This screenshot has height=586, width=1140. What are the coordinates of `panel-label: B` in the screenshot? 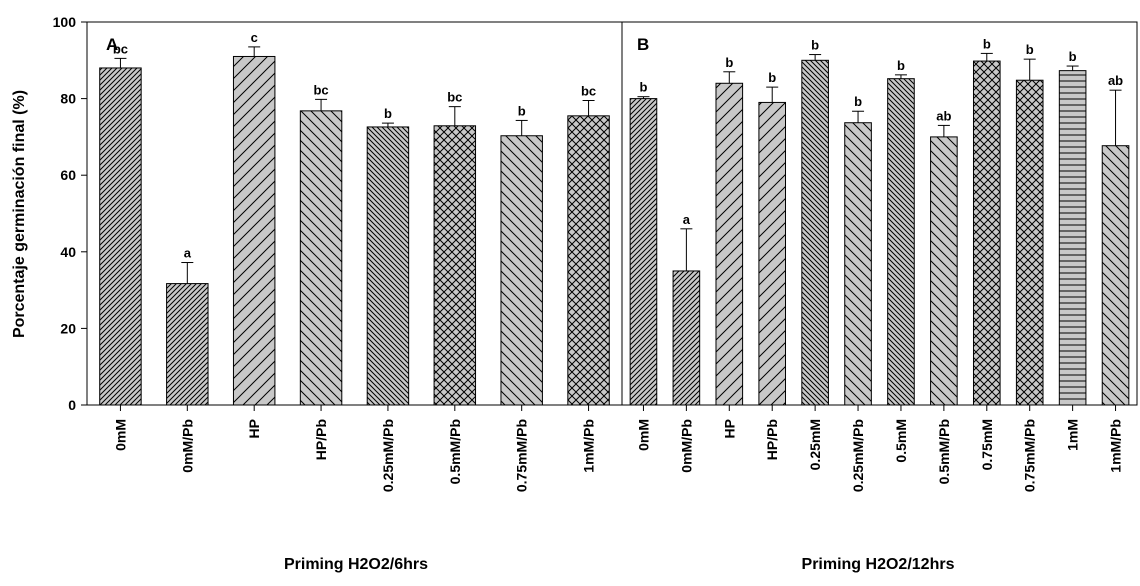 It's located at (643, 44).